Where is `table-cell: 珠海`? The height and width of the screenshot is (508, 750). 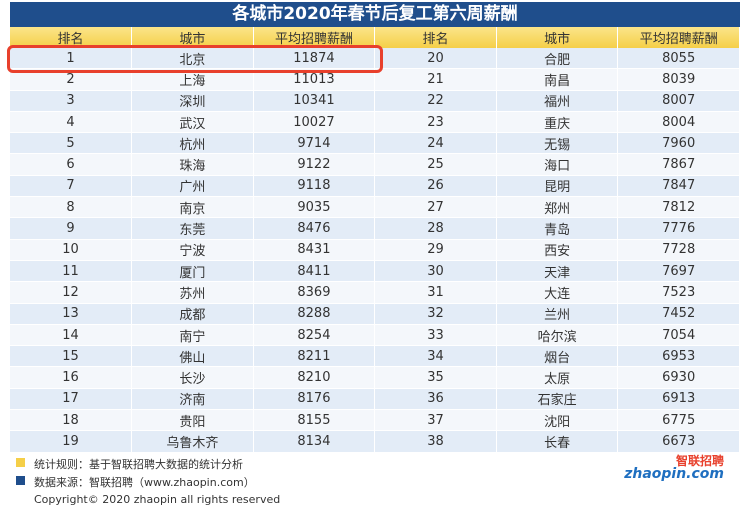 table-cell: 珠海 is located at coordinates (192, 164).